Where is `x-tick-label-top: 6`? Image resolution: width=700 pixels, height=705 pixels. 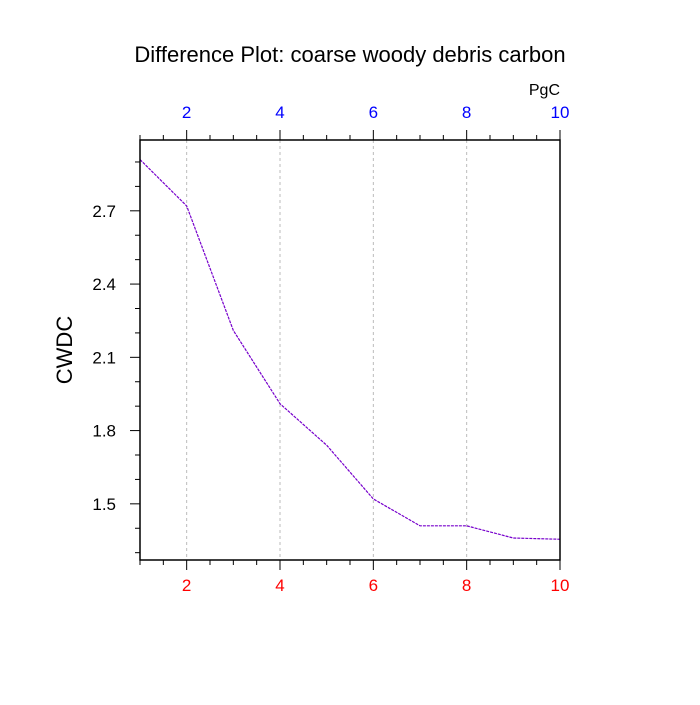 x-tick-label-top: 6 is located at coordinates (373, 112).